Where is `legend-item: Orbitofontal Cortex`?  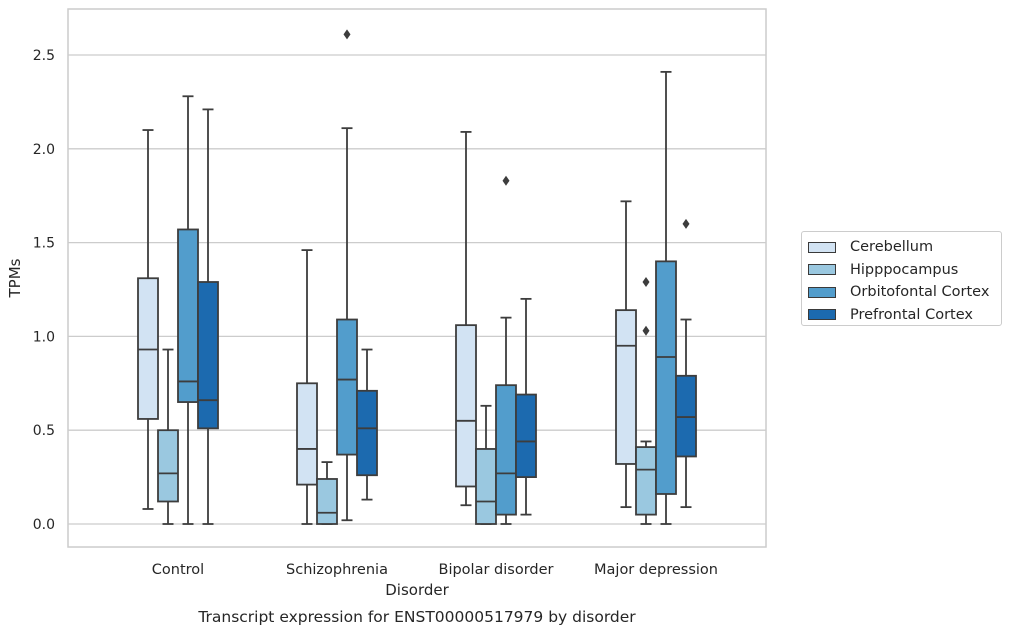 legend-item: Orbitofontal Cortex is located at coordinates (904, 292).